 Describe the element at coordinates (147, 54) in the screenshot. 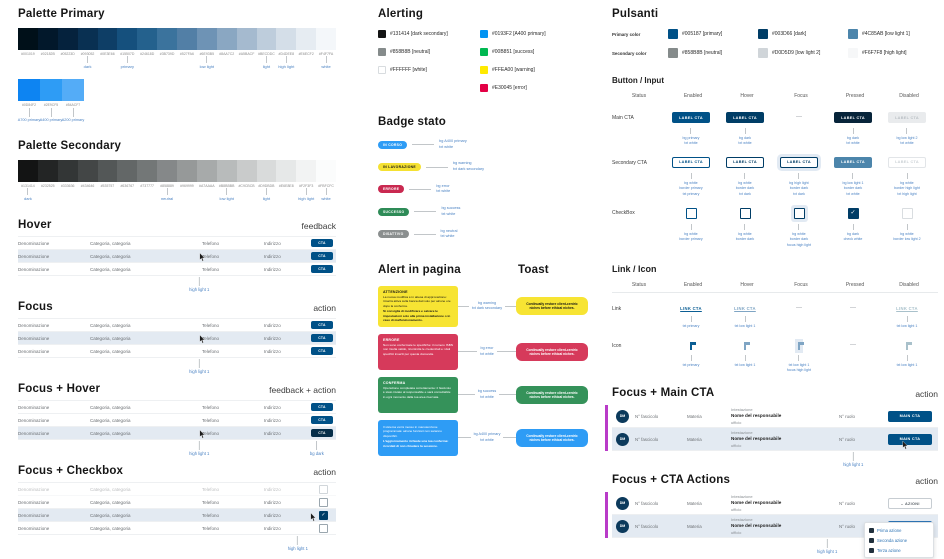

I see `hex-label: #24618D` at that location.